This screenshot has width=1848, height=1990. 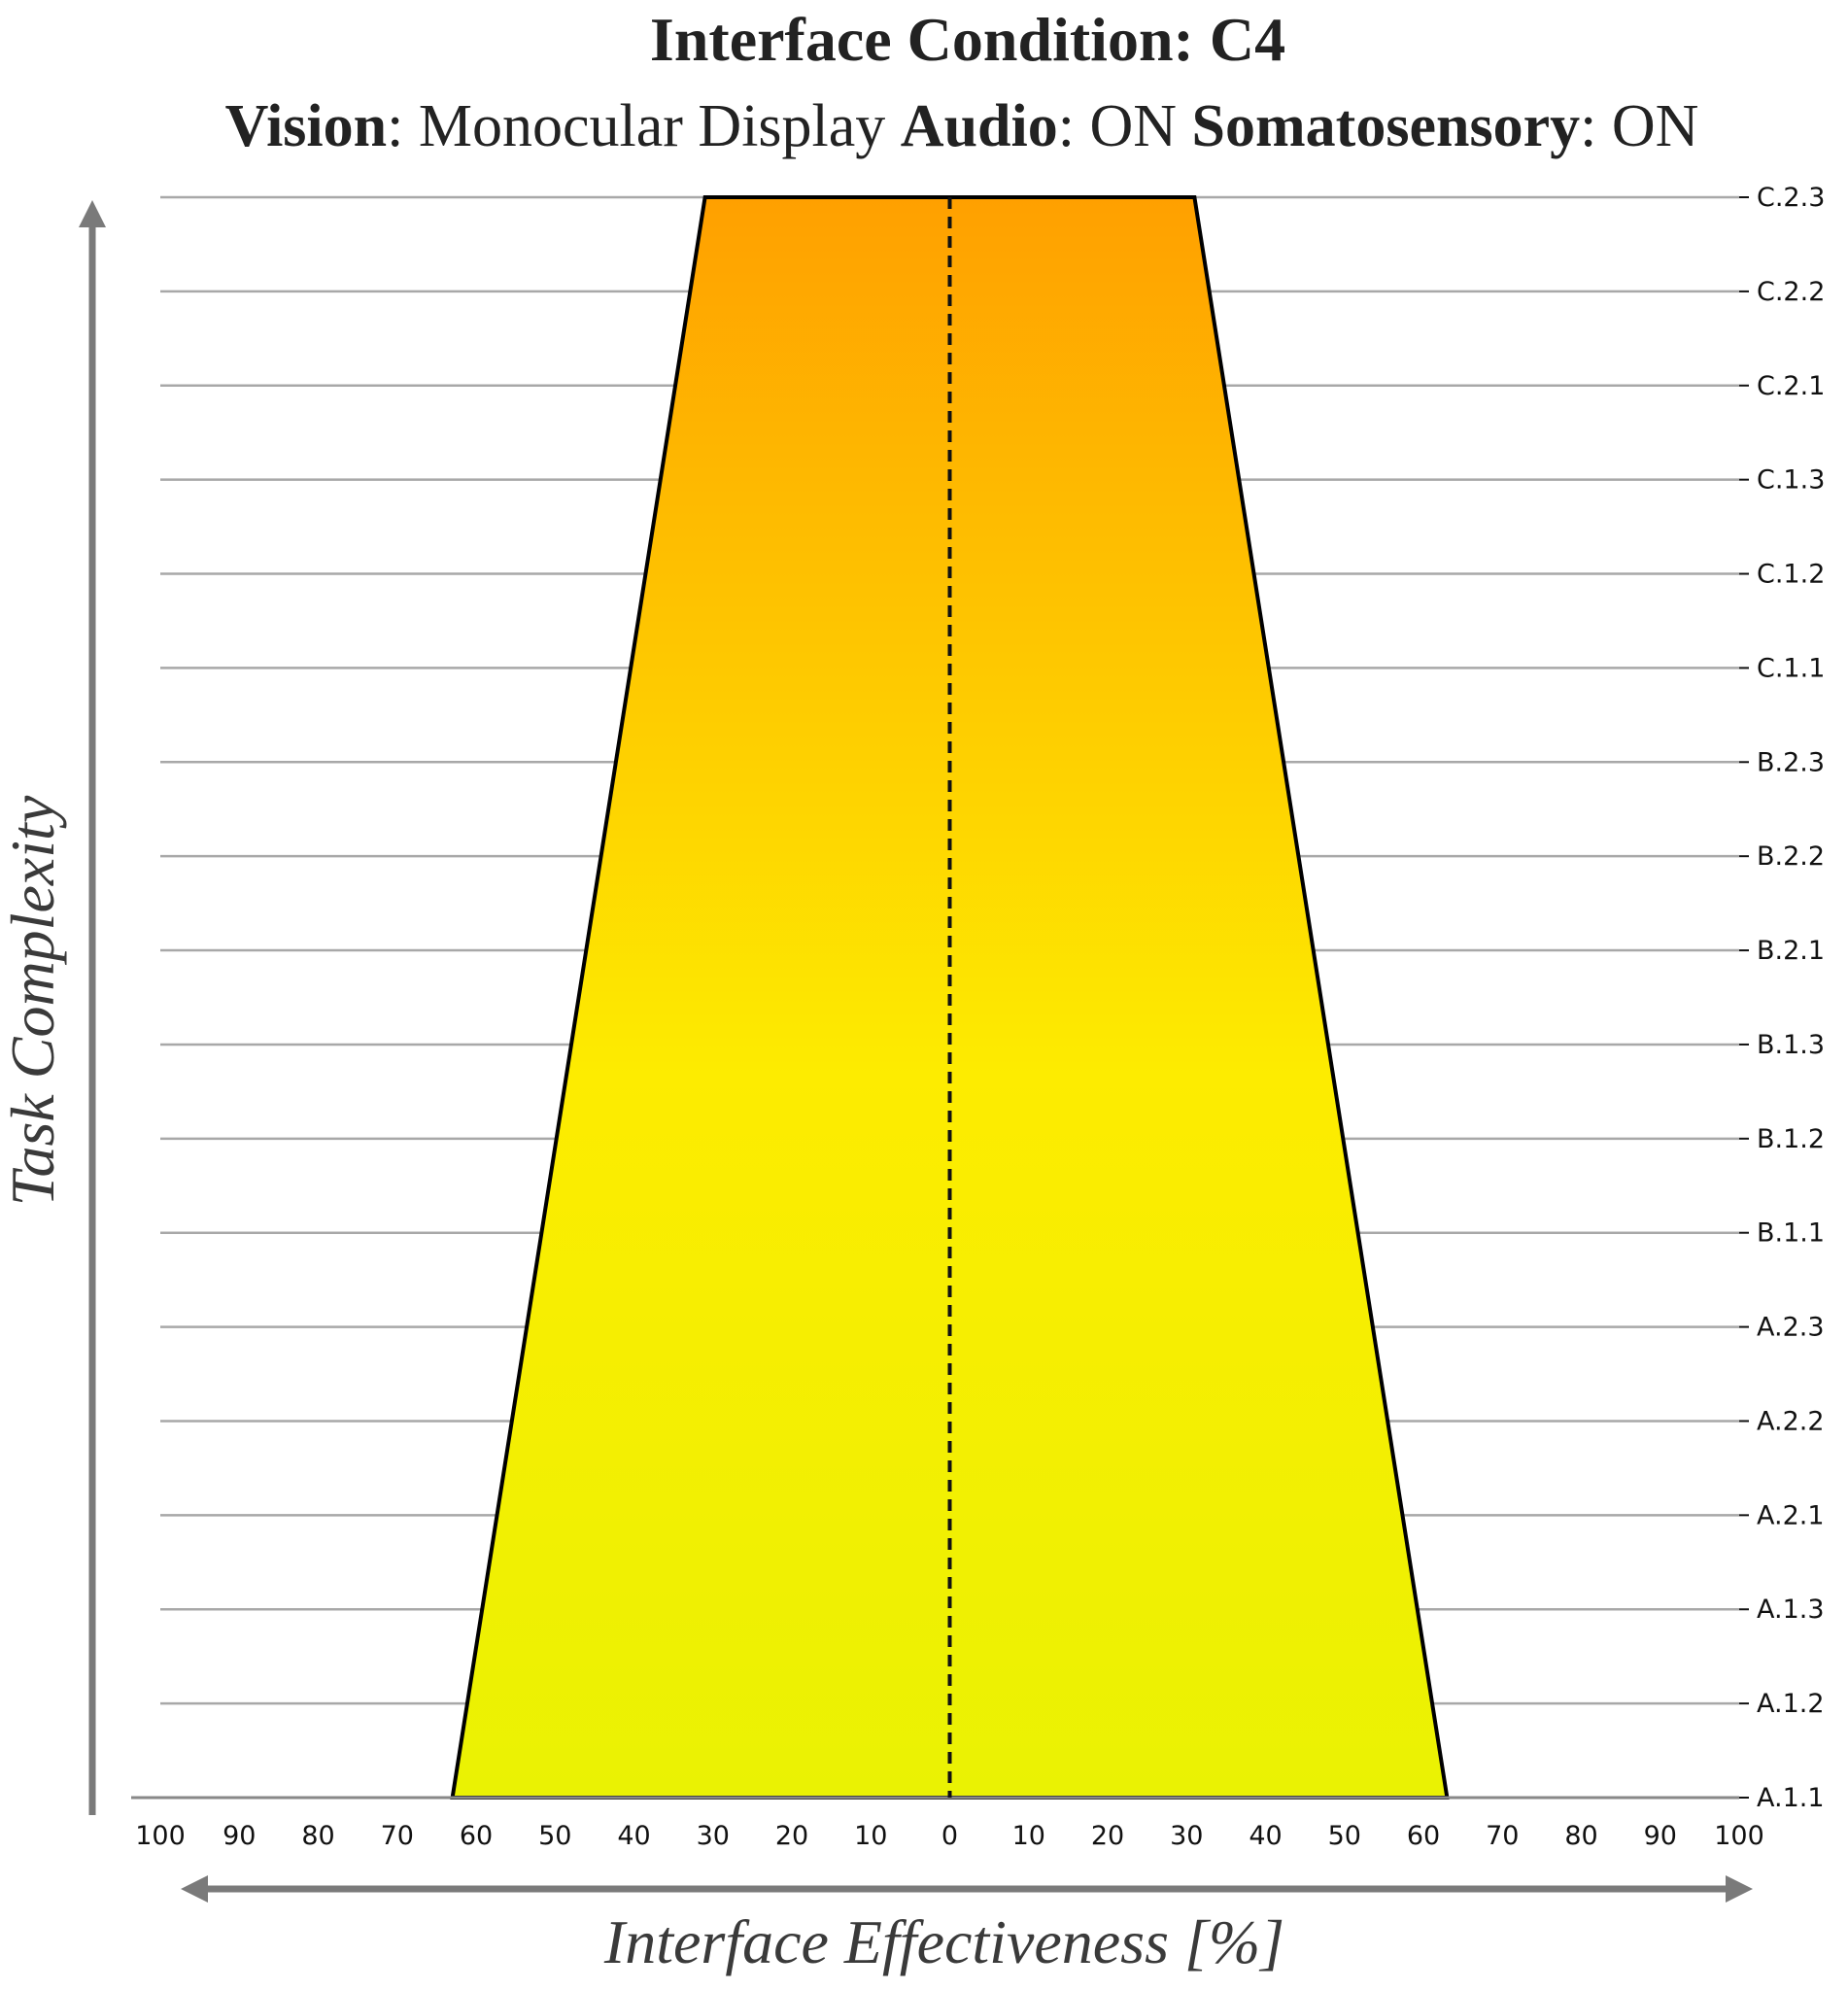 What do you see at coordinates (1791, 1234) in the screenshot?
I see `y-tick-label: B.1.1` at bounding box center [1791, 1234].